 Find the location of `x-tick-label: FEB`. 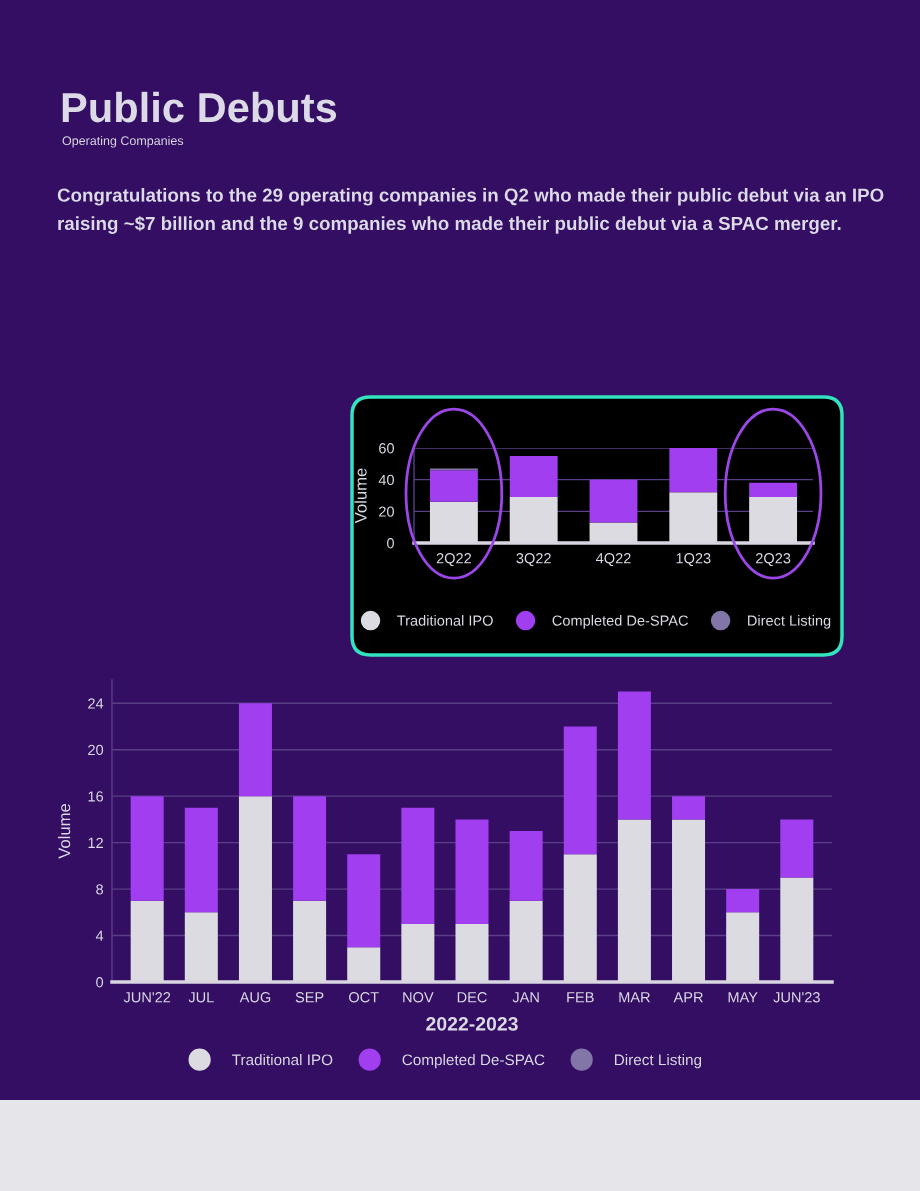

x-tick-label: FEB is located at coordinates (580, 997).